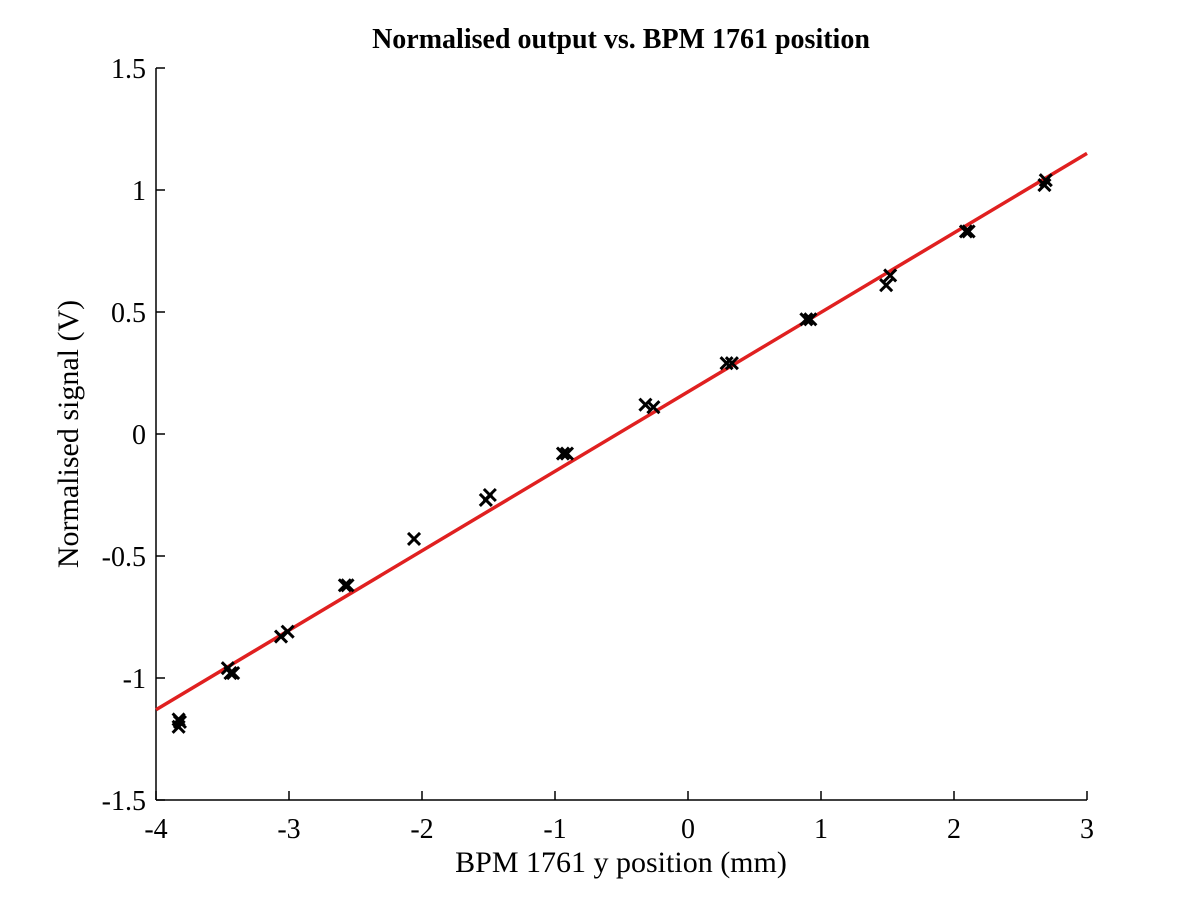  Describe the element at coordinates (421, 829) in the screenshot. I see `x-tick-label: -2` at that location.